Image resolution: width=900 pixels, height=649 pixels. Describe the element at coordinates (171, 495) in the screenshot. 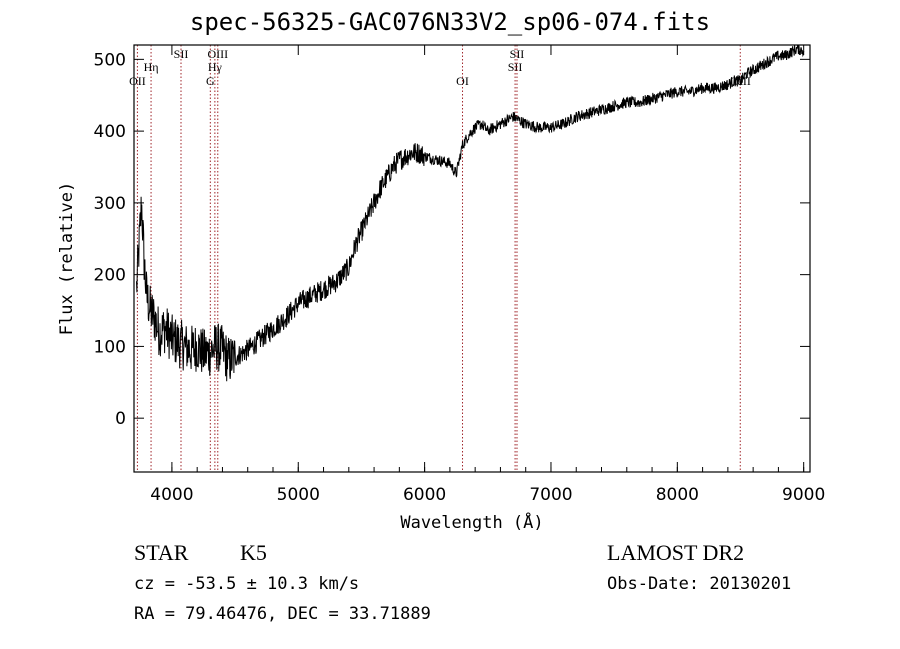

I see `x-tick-label: 4000` at that location.